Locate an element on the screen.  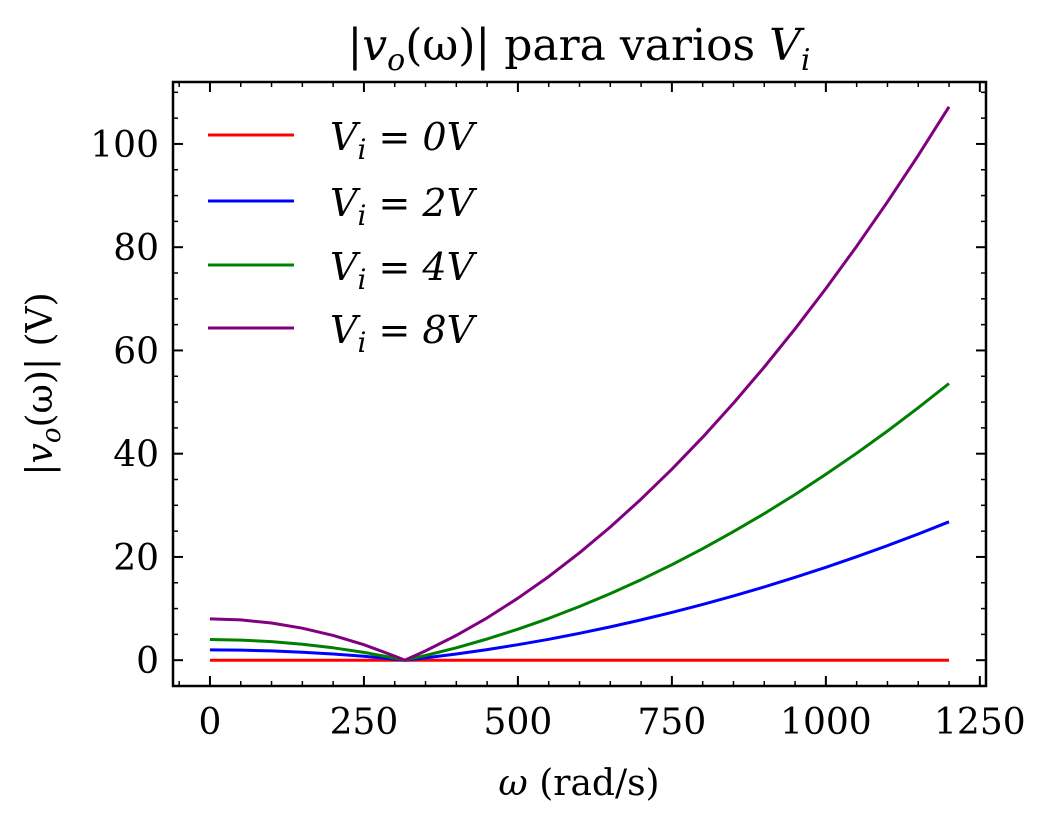
series-line is located at coordinates (579, 591).